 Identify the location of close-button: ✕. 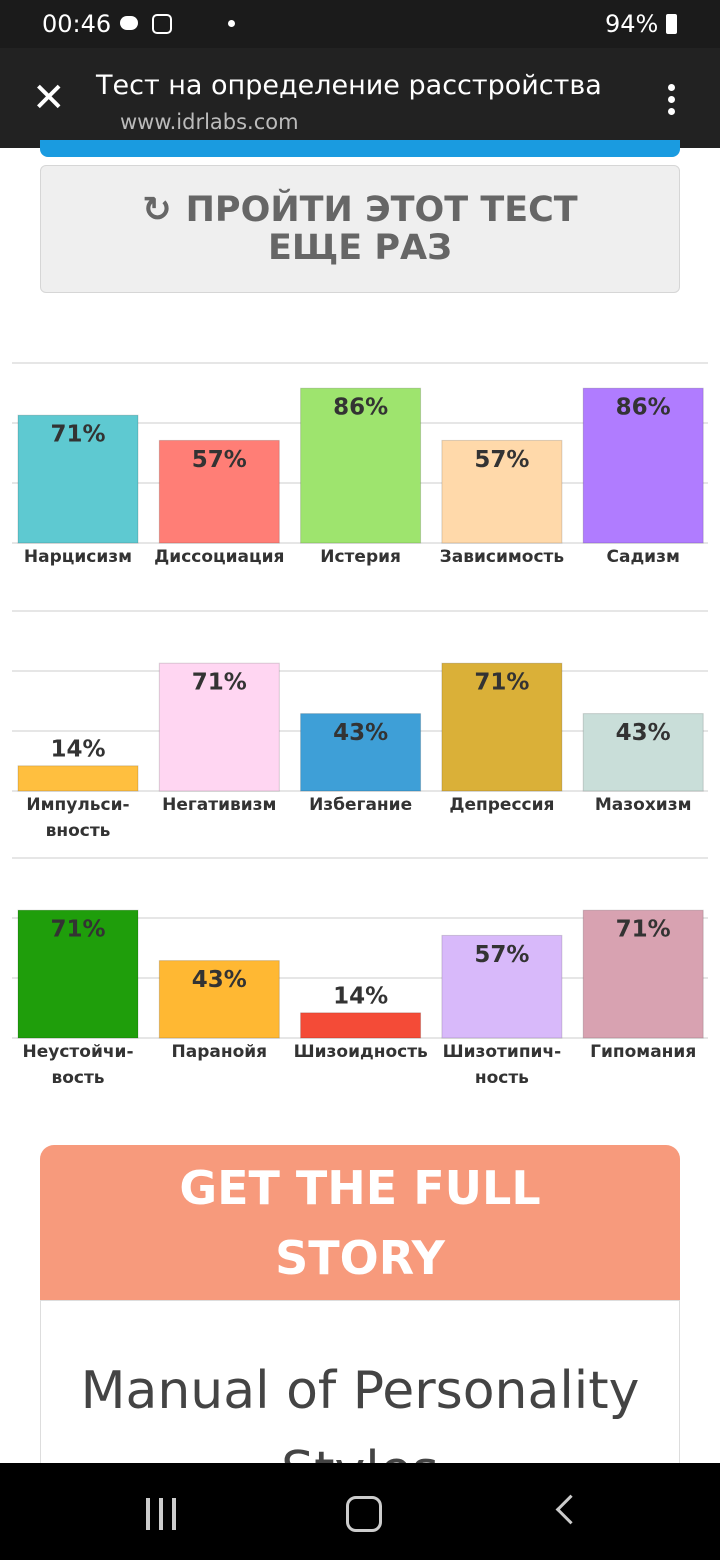
(49, 98).